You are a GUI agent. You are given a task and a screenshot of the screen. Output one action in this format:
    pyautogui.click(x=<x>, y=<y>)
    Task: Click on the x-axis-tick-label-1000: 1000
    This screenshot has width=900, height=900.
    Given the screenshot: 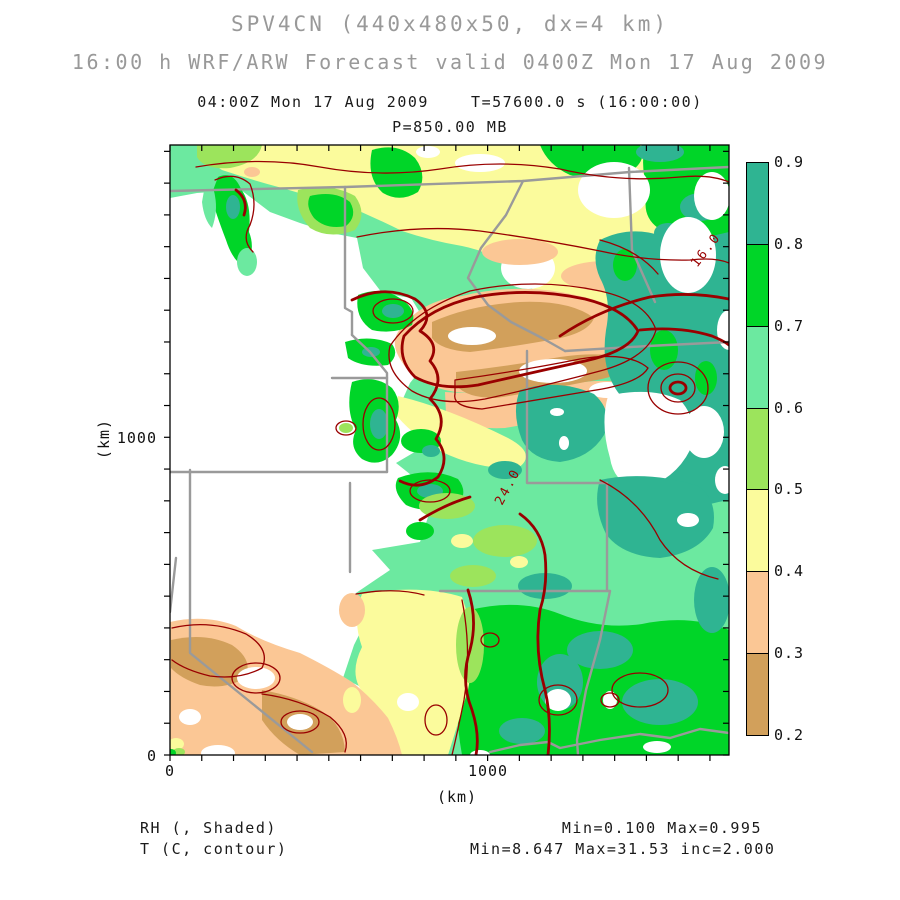 What is the action you would take?
    pyautogui.click(x=488, y=771)
    